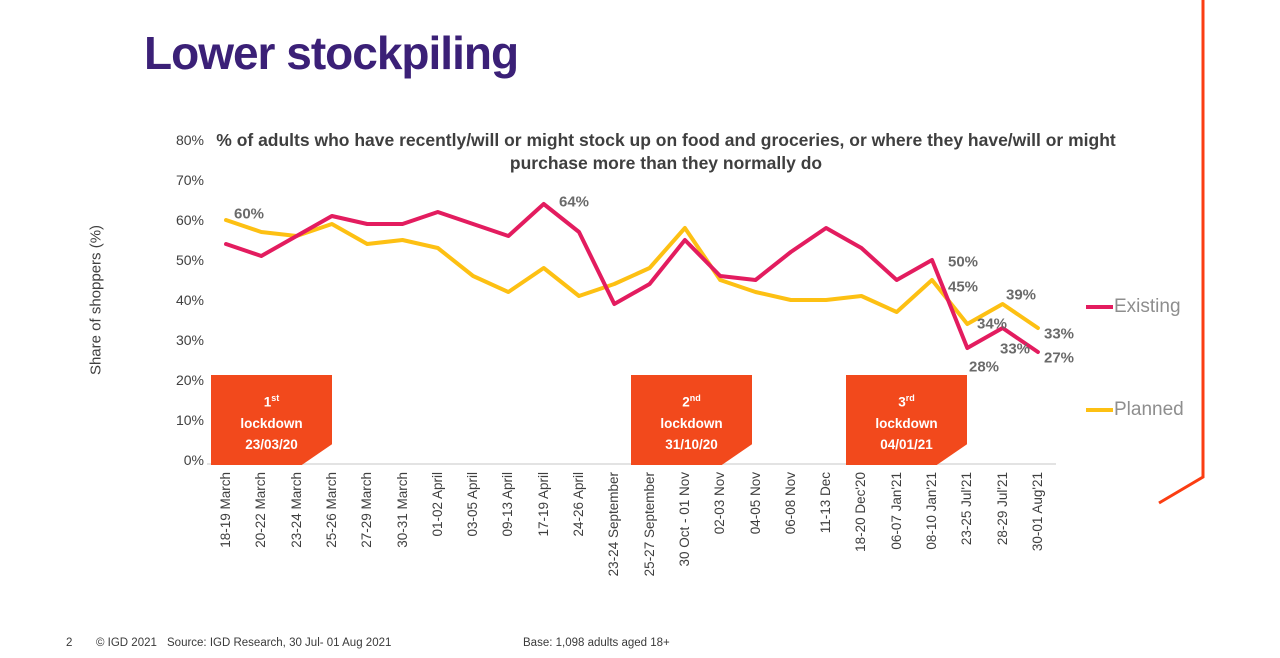  What do you see at coordinates (189, 340) in the screenshot?
I see `y-tick-label: 30%` at bounding box center [189, 340].